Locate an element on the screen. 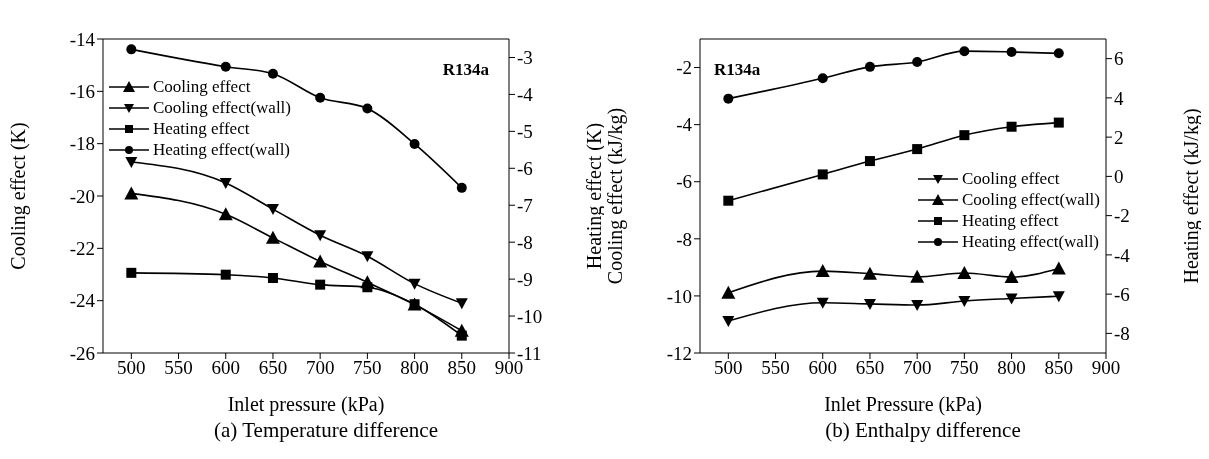  y-axis-title: Cooling effect (kJ/kg) is located at coordinates (616, 196).